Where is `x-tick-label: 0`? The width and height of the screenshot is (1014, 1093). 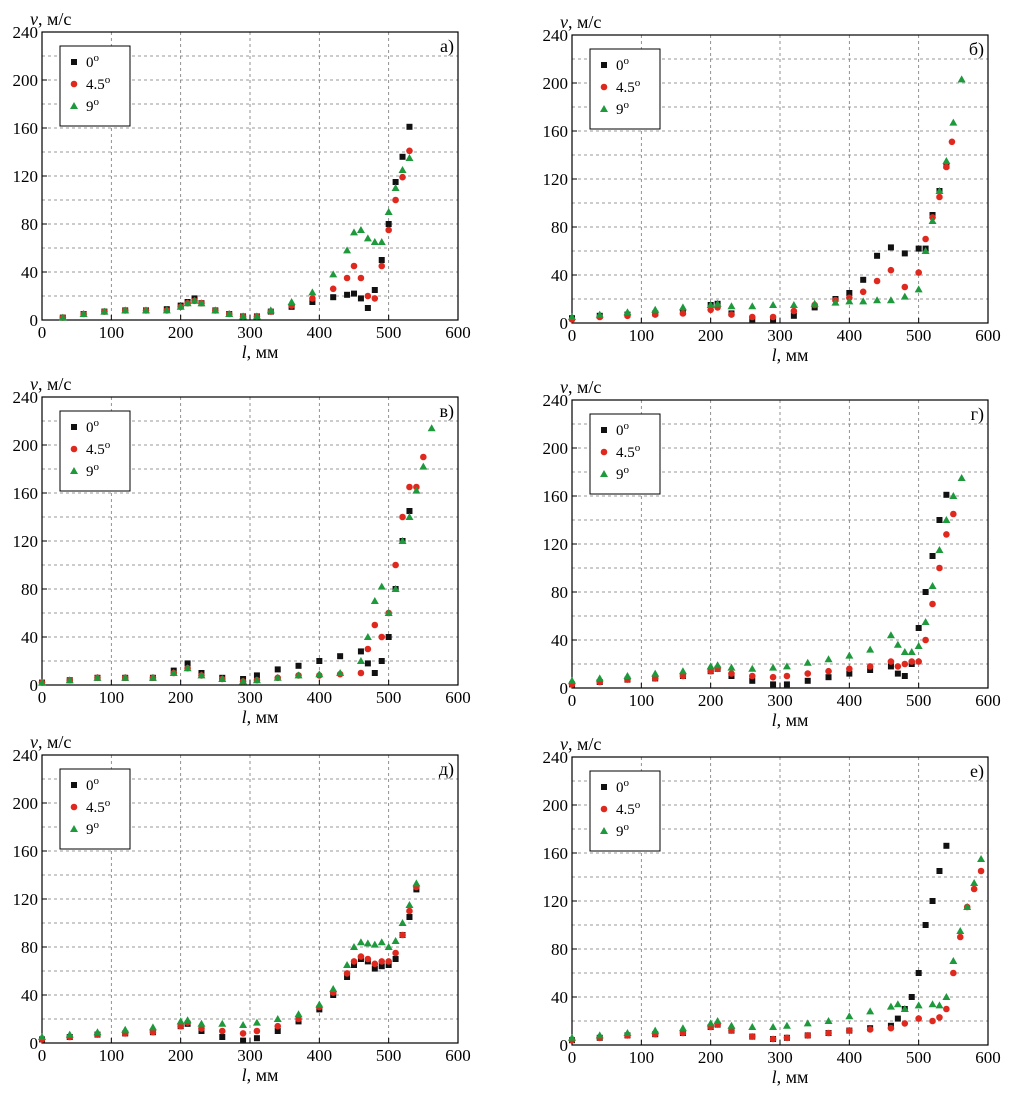
x-tick-label: 0 is located at coordinates (572, 1057).